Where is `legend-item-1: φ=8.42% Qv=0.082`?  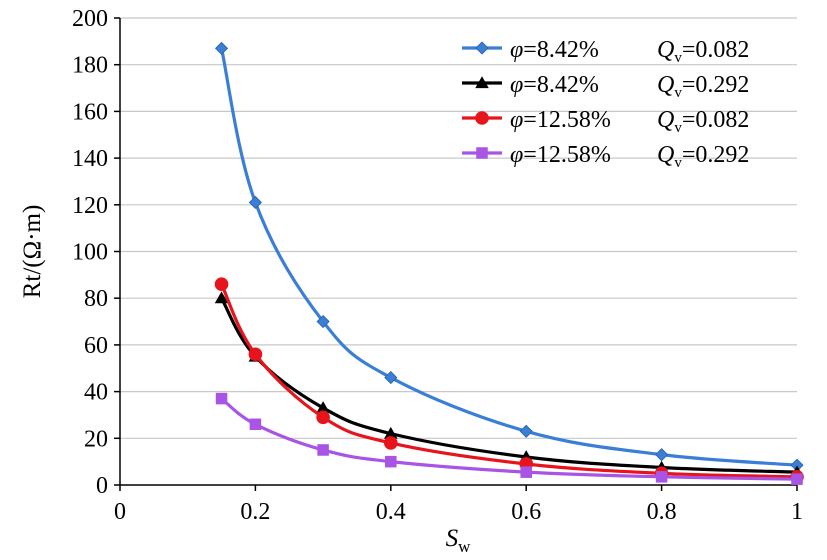 legend-item-1: φ=8.42% Qv=0.082 is located at coordinates (605, 51).